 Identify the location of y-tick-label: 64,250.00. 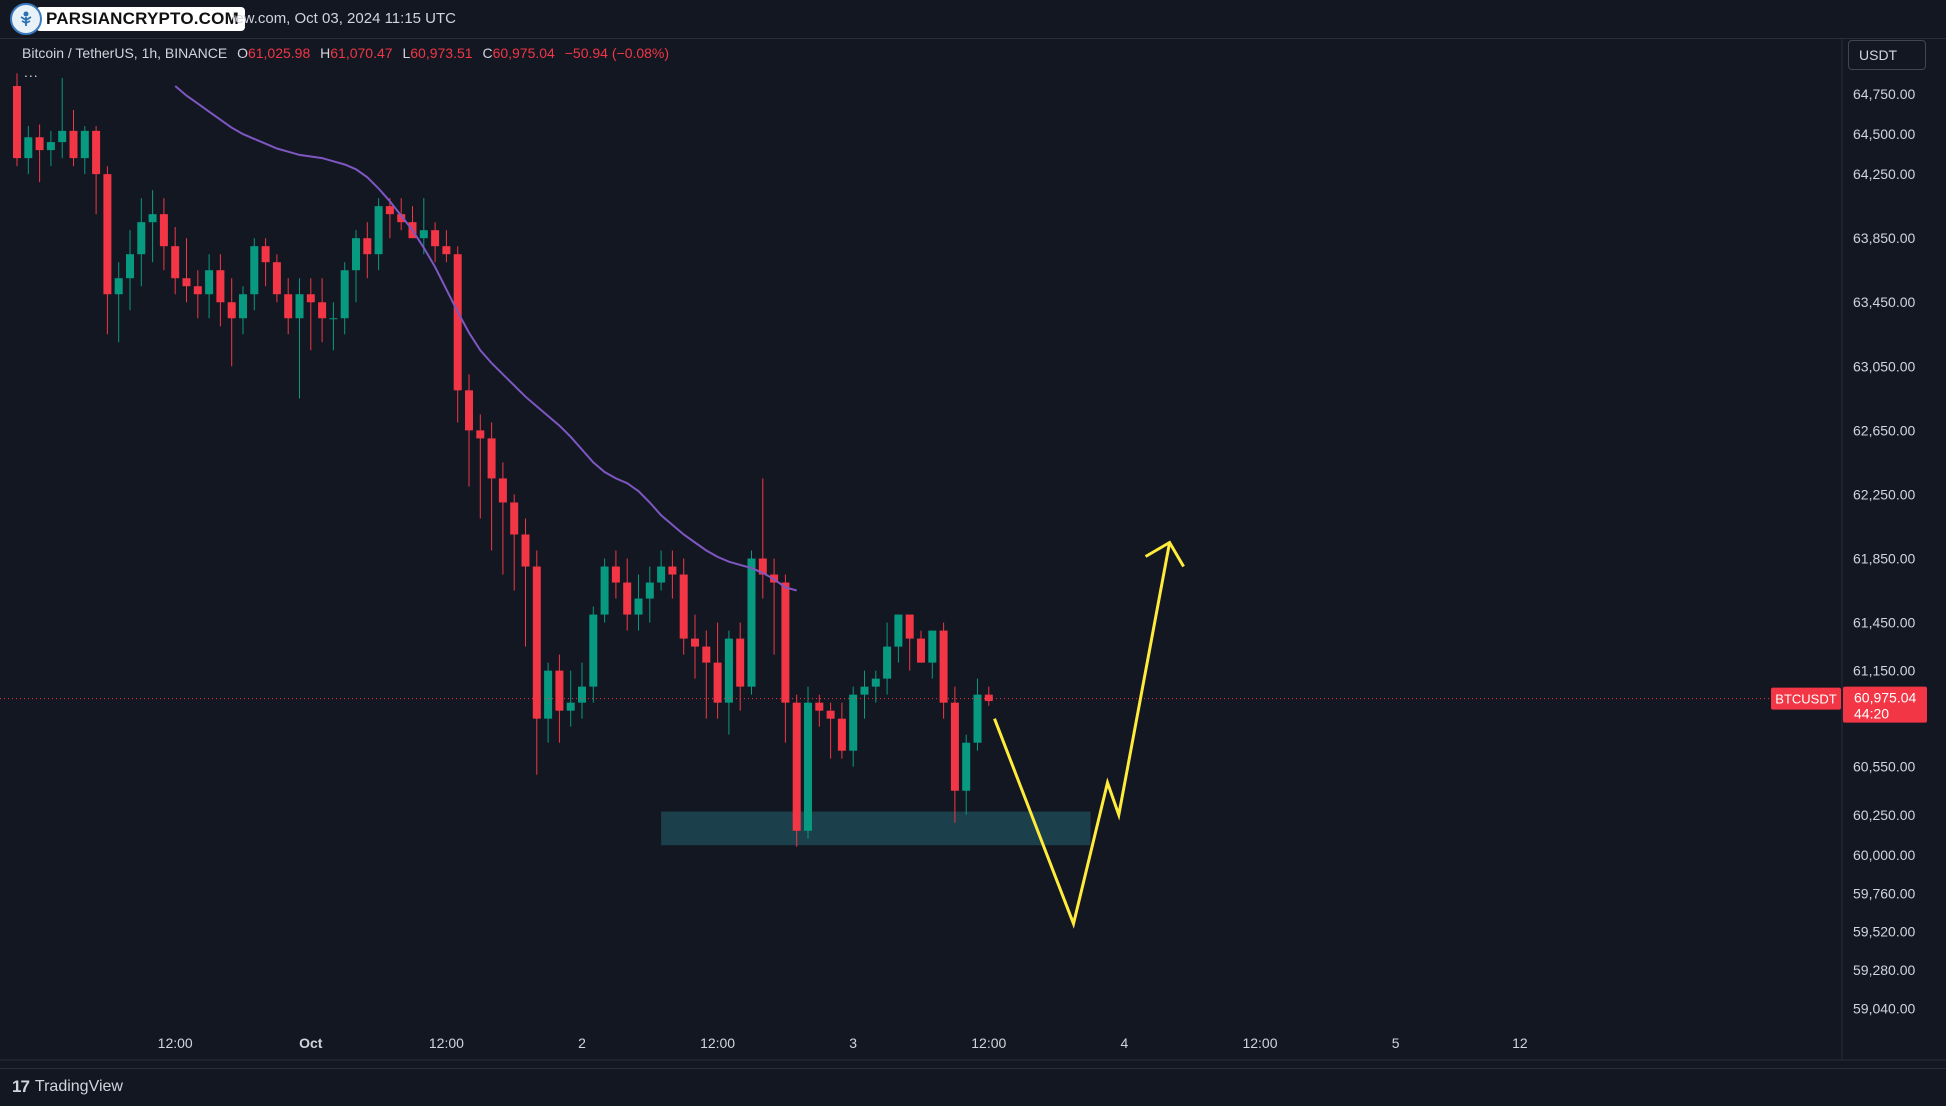
(1884, 174).